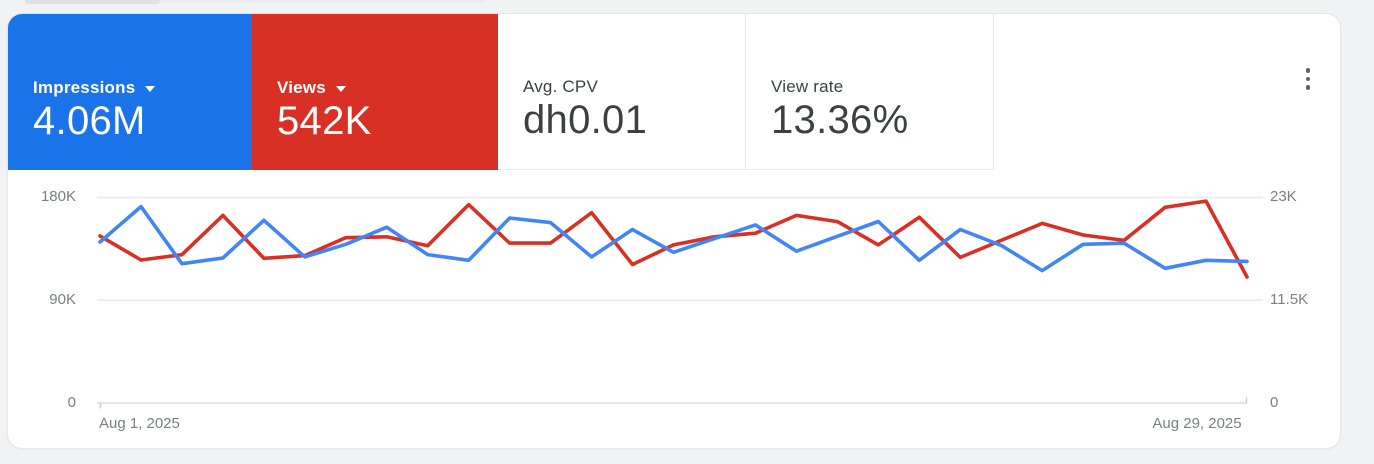 Image resolution: width=1374 pixels, height=464 pixels. Describe the element at coordinates (1197, 423) in the screenshot. I see `x-axis-label-end: Aug 29, 2025` at that location.